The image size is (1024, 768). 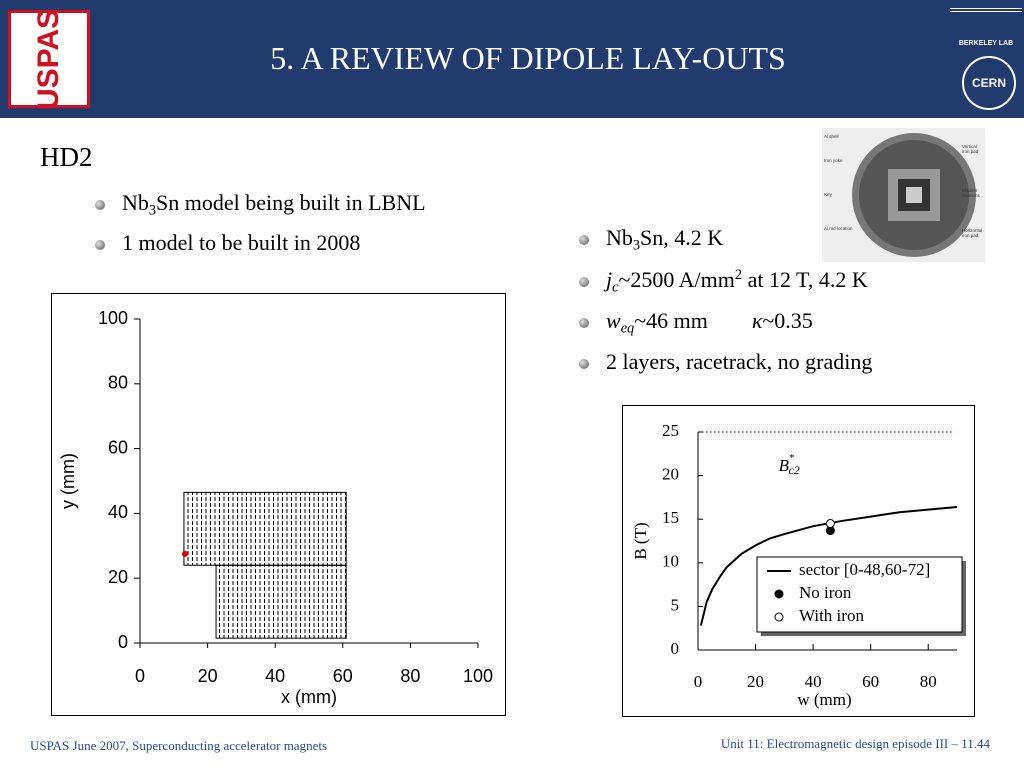 I want to click on bullet: Nb3Sn, 4.2 K, so click(x=651, y=239).